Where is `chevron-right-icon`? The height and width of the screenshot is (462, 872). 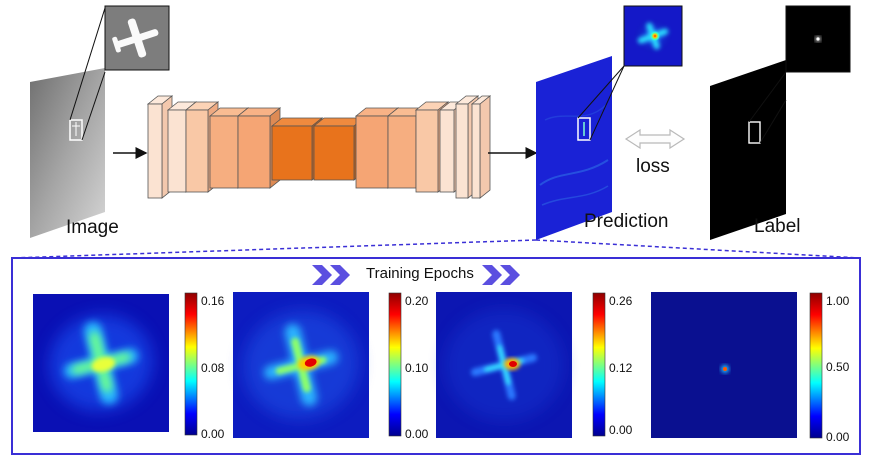
chevron-right-icon is located at coordinates (501, 275).